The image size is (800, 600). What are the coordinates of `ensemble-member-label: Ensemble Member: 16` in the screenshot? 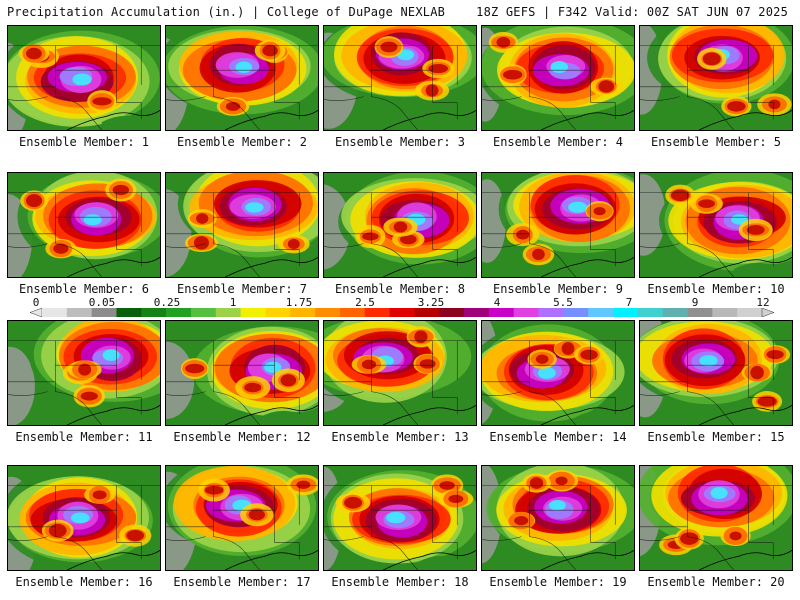 It's located at (84, 582).